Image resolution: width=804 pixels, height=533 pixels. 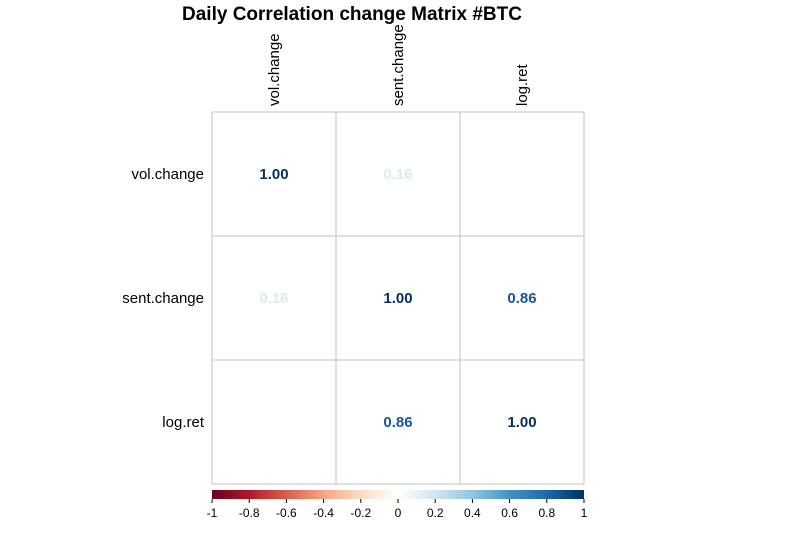 I want to click on row-label: vol.change, so click(x=167, y=174).